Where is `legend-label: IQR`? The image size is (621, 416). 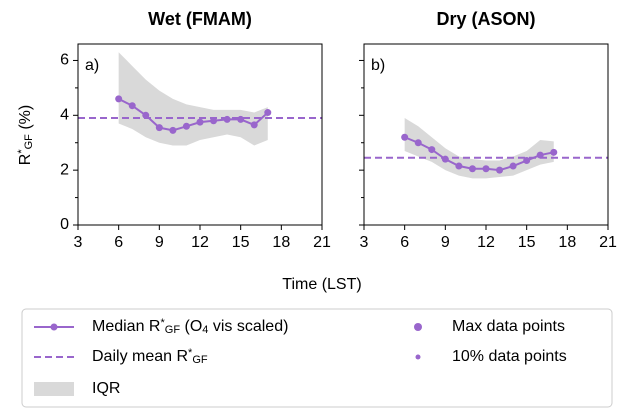
legend-label: IQR is located at coordinates (106, 388).